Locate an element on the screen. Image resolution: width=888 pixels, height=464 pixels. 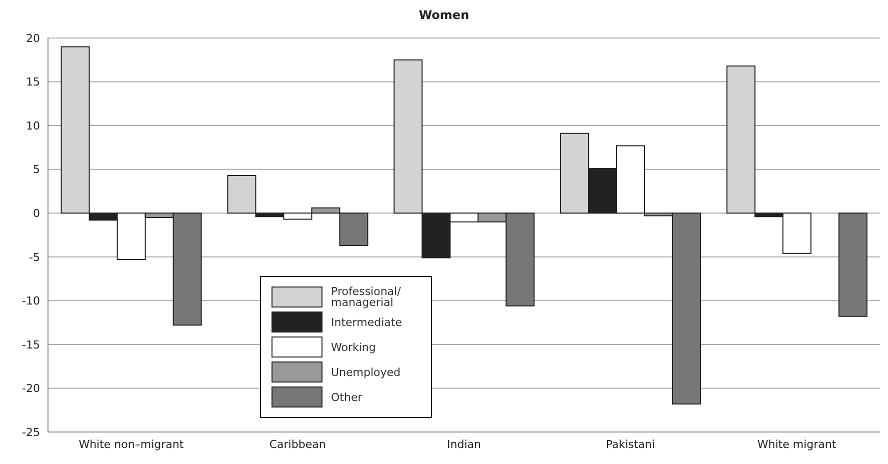
y-tick-label: 0 is located at coordinates (36, 213).